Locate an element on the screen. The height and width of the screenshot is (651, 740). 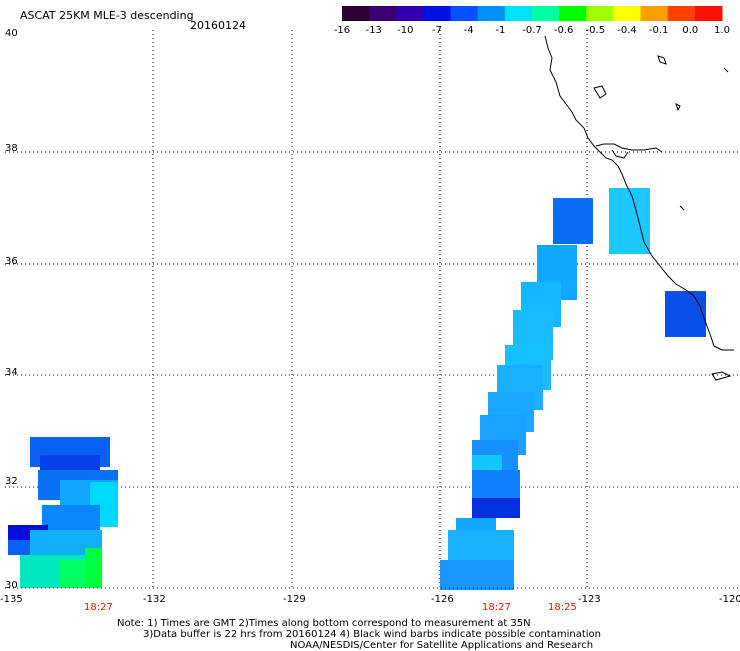
coastline is located at coordinates (639, 208).